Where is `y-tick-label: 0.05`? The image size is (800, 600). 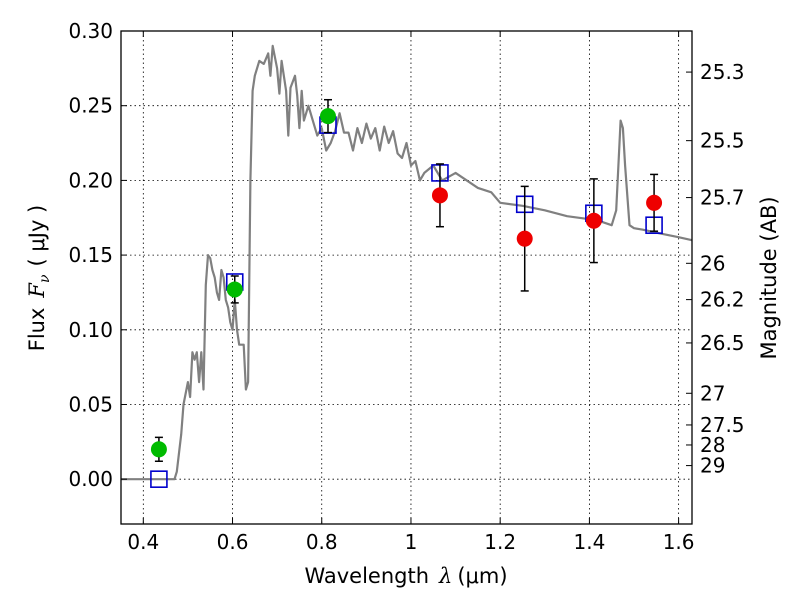
y-tick-label: 0.05 is located at coordinates (90, 404).